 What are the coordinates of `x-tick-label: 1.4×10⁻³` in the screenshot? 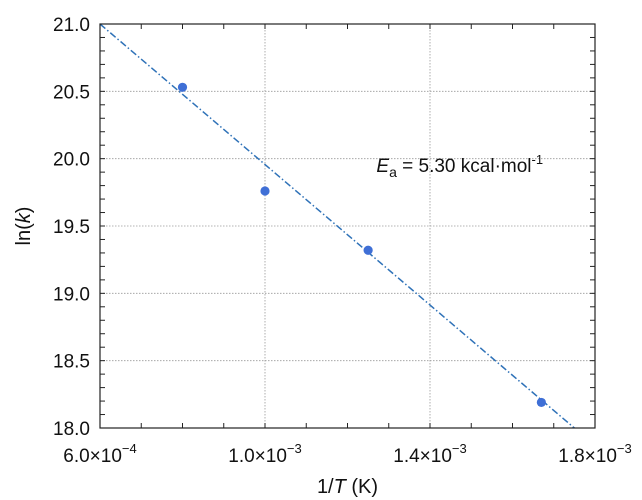 It's located at (429, 454).